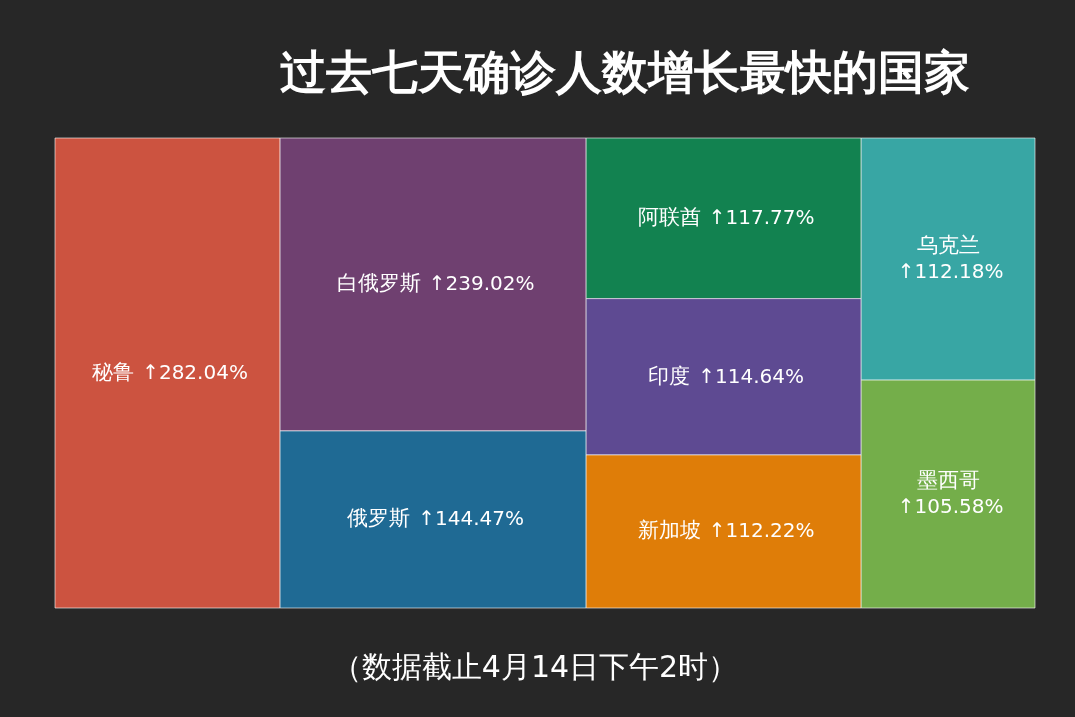  What do you see at coordinates (625, 71) in the screenshot?
I see `text: 过去七天确诊人数增长最快的国家` at bounding box center [625, 71].